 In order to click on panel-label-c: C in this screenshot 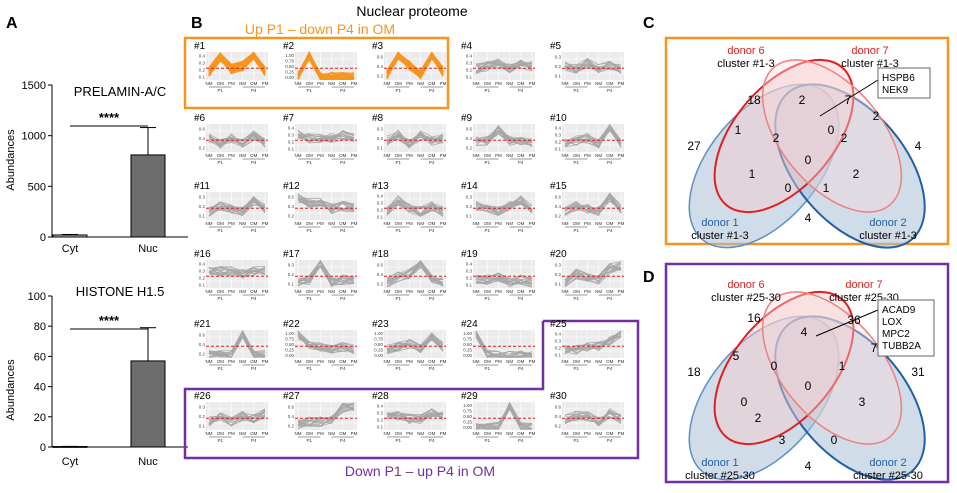, I will do `click(649, 23)`.